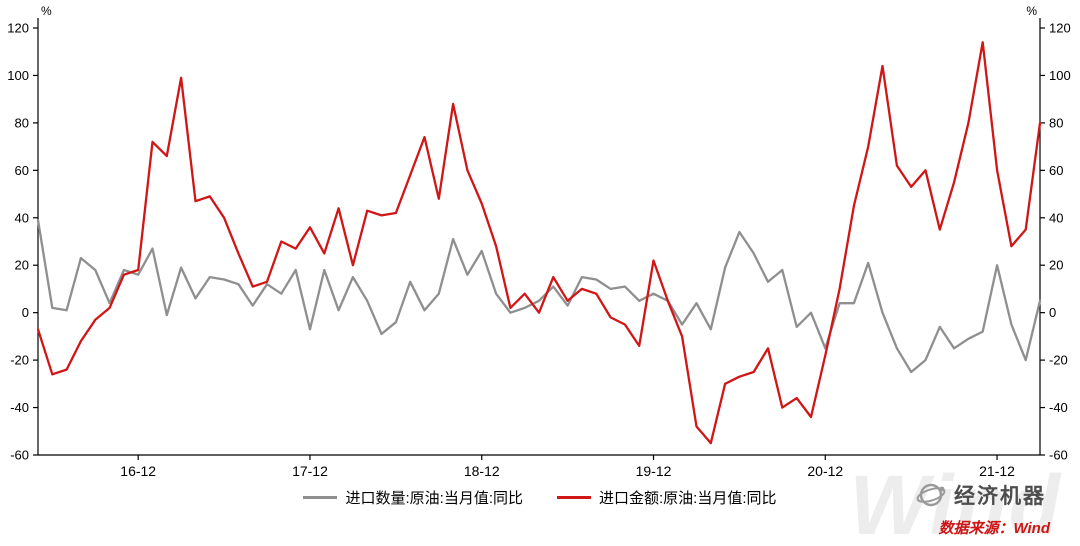  I want to click on y-tick-label-left: 60, so click(22, 170).